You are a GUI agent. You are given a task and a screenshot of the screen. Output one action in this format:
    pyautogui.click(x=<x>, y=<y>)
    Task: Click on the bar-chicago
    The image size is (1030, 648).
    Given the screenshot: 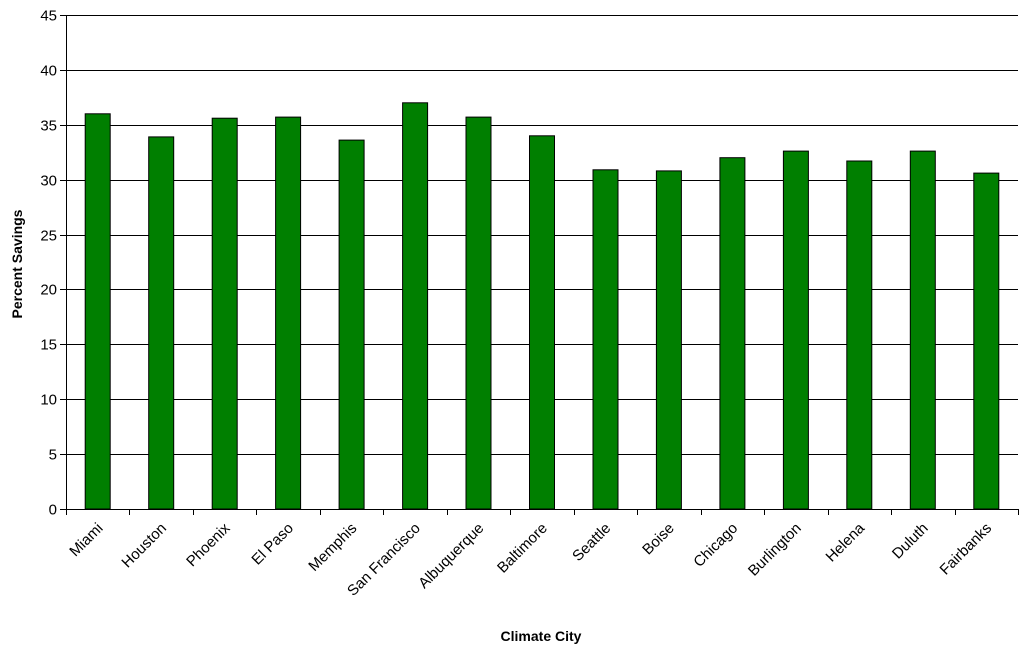 What is the action you would take?
    pyautogui.click(x=732, y=333)
    